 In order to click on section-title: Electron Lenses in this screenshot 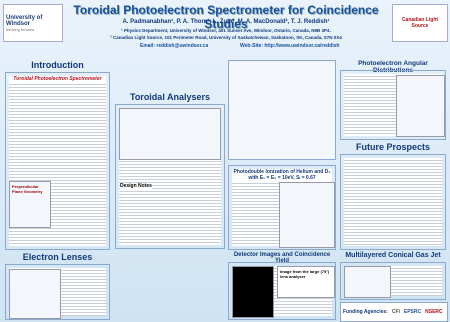, I will do `click(57, 257)`.